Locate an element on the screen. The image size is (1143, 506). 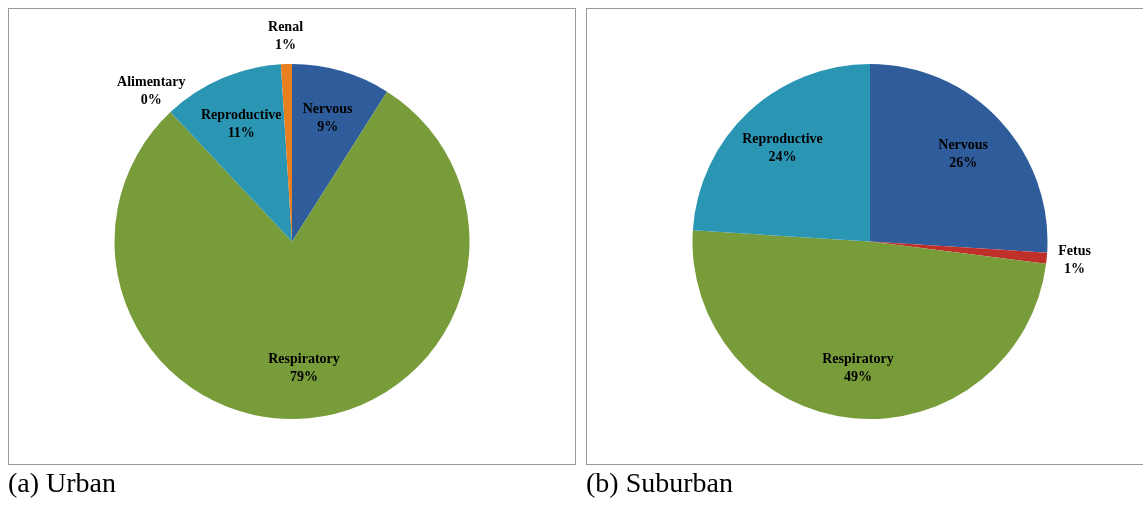
data-label: 26% is located at coordinates (963, 162).